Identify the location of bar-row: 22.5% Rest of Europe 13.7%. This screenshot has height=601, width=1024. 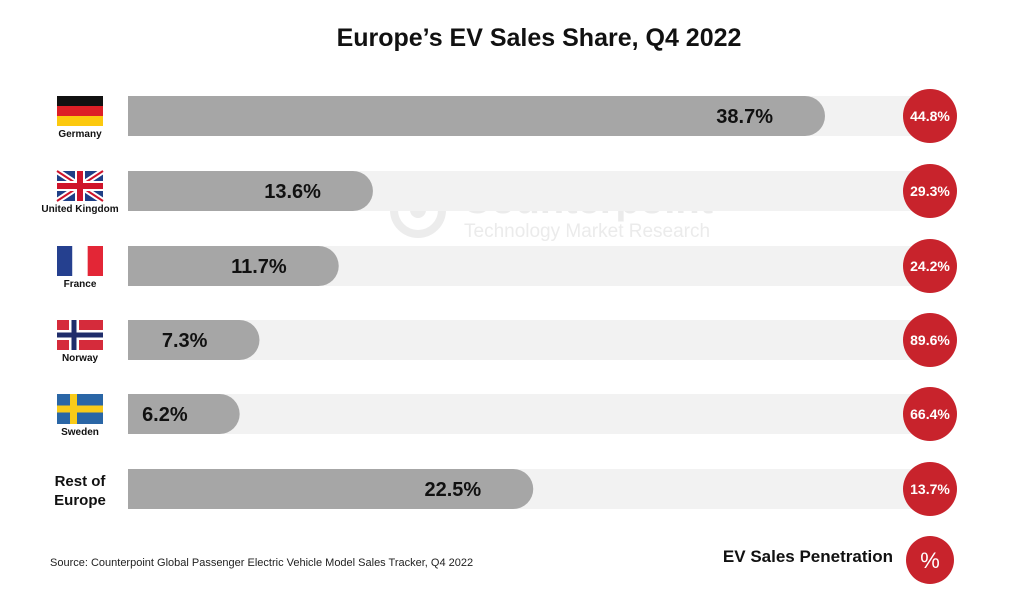
(505, 489).